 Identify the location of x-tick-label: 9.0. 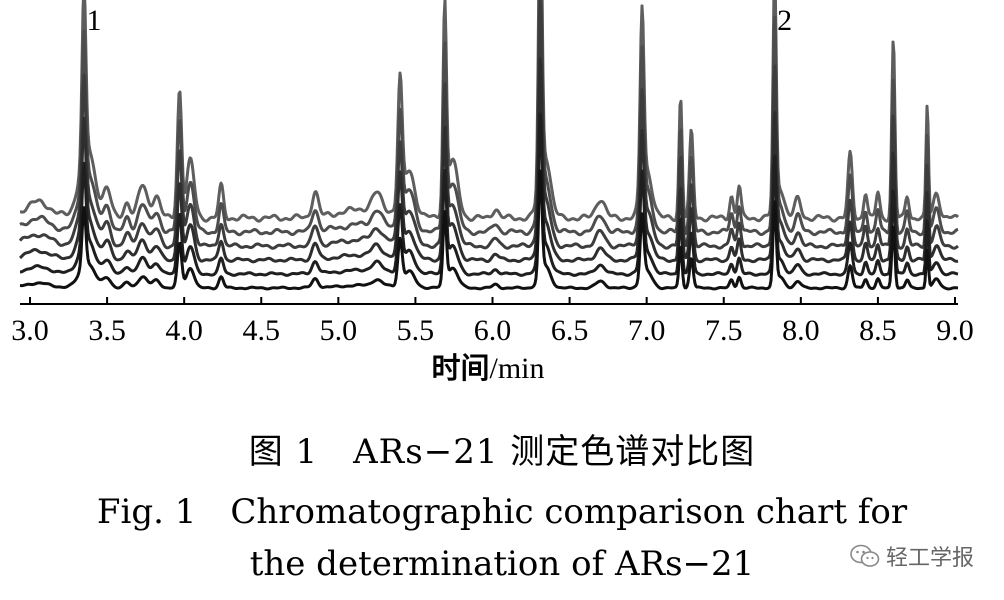
(955, 330).